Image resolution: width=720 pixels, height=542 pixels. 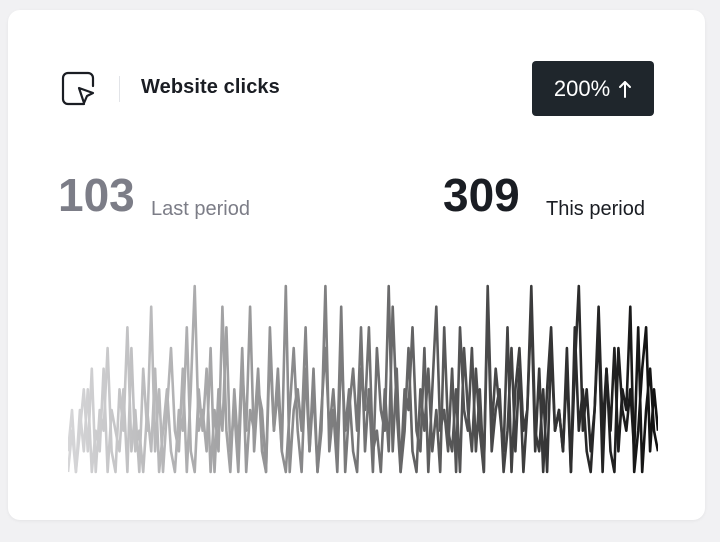 I want to click on widget-title: Website clicks, so click(x=210, y=87).